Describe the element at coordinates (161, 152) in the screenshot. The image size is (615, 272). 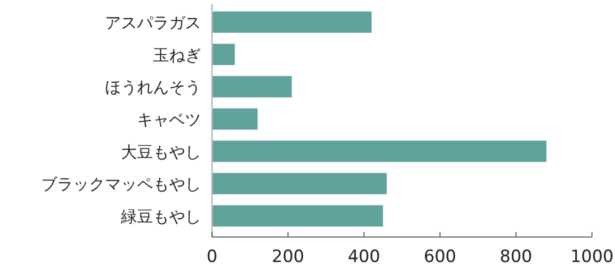
I see `y-tick-label: 大豆もやし` at that location.